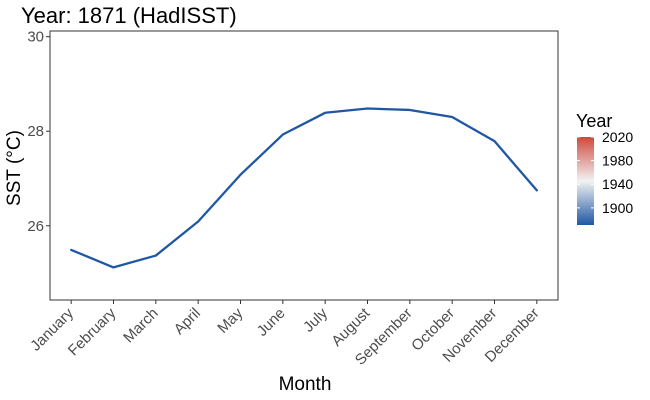 Image resolution: width=650 pixels, height=400 pixels. Describe the element at coordinates (140, 325) in the screenshot. I see `x-tick-label: March` at that location.